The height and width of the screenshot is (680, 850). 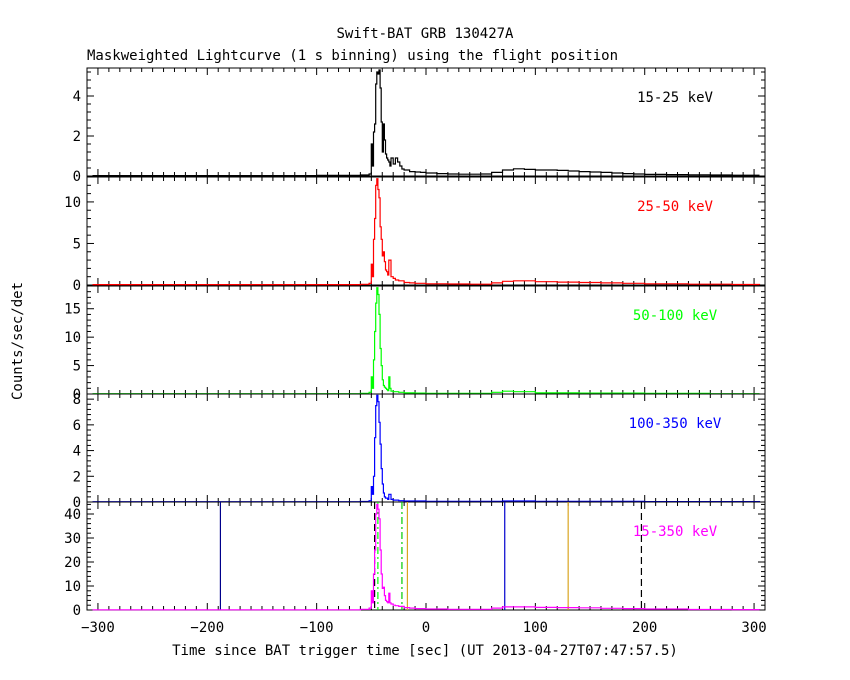 I want to click on band-label: 15-25 keV, so click(x=675, y=98).